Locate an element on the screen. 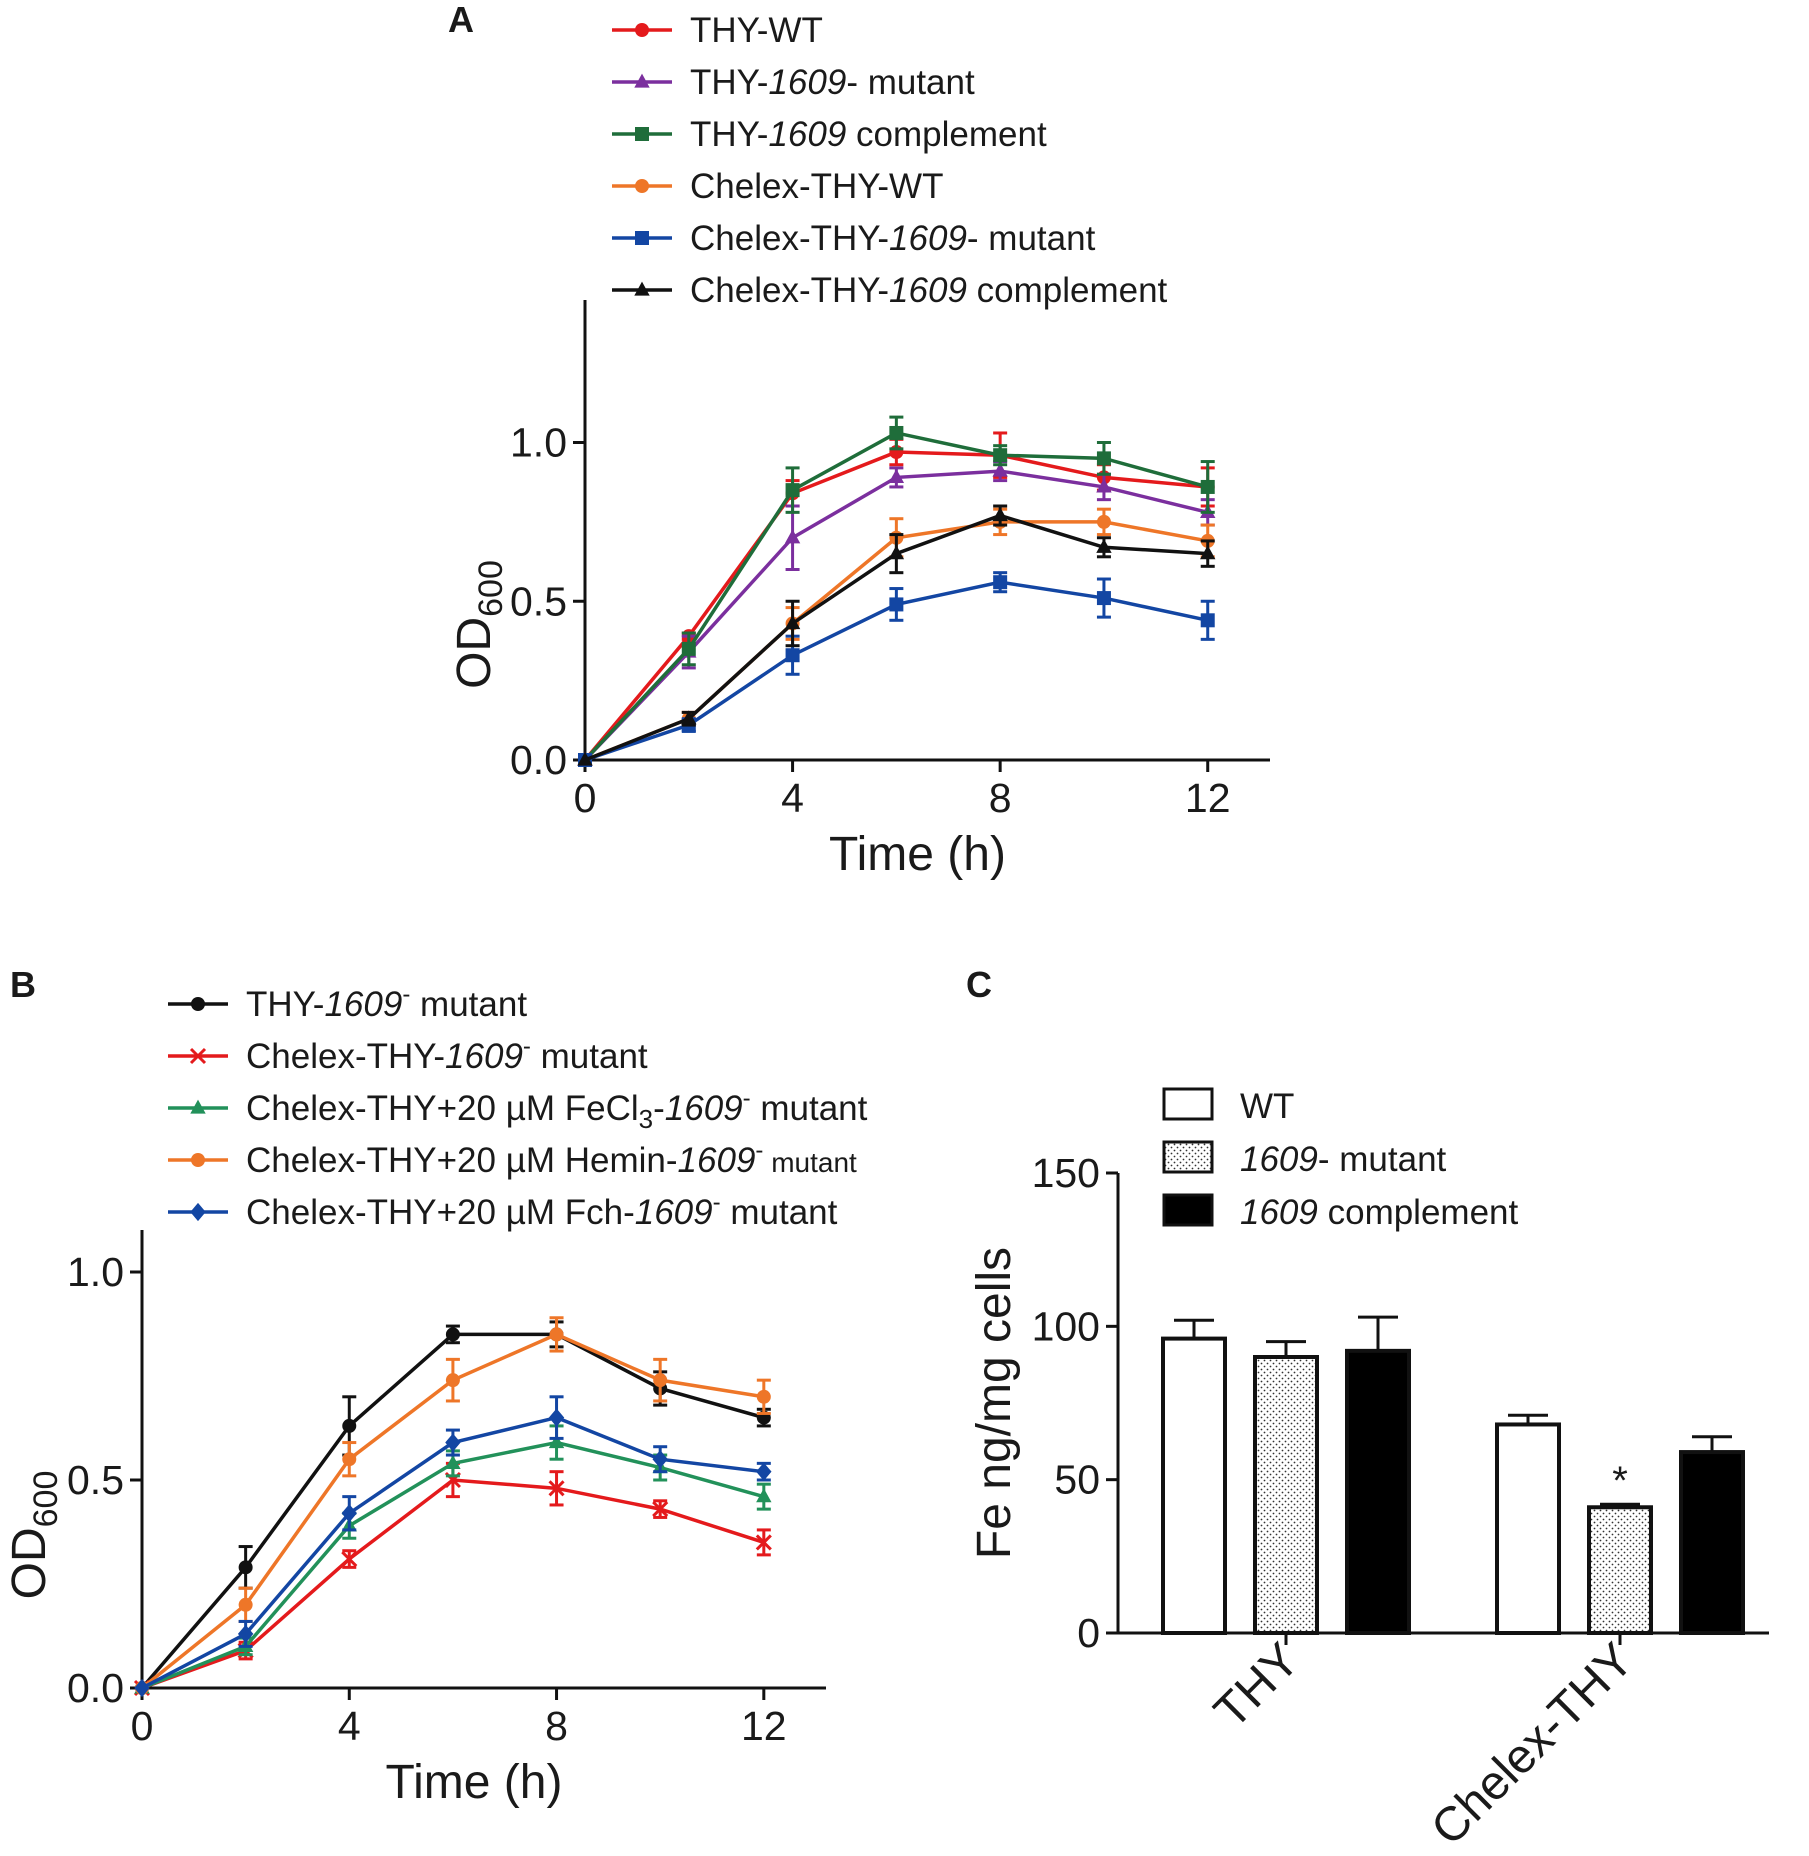 This screenshot has height=1856, width=1809. x-axis-title: Time (h) is located at coordinates (474, 1782).